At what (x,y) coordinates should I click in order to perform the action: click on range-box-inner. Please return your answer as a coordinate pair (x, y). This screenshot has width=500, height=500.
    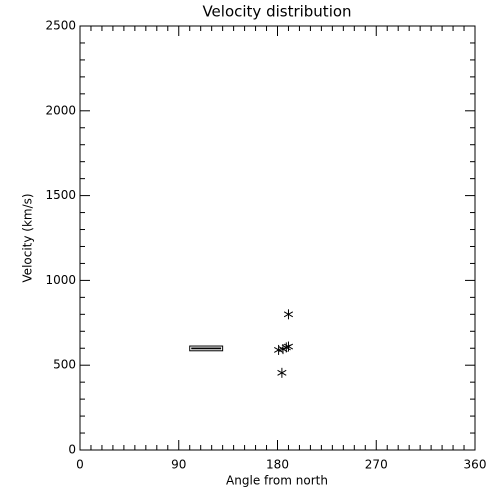
    Looking at the image, I should click on (206, 348).